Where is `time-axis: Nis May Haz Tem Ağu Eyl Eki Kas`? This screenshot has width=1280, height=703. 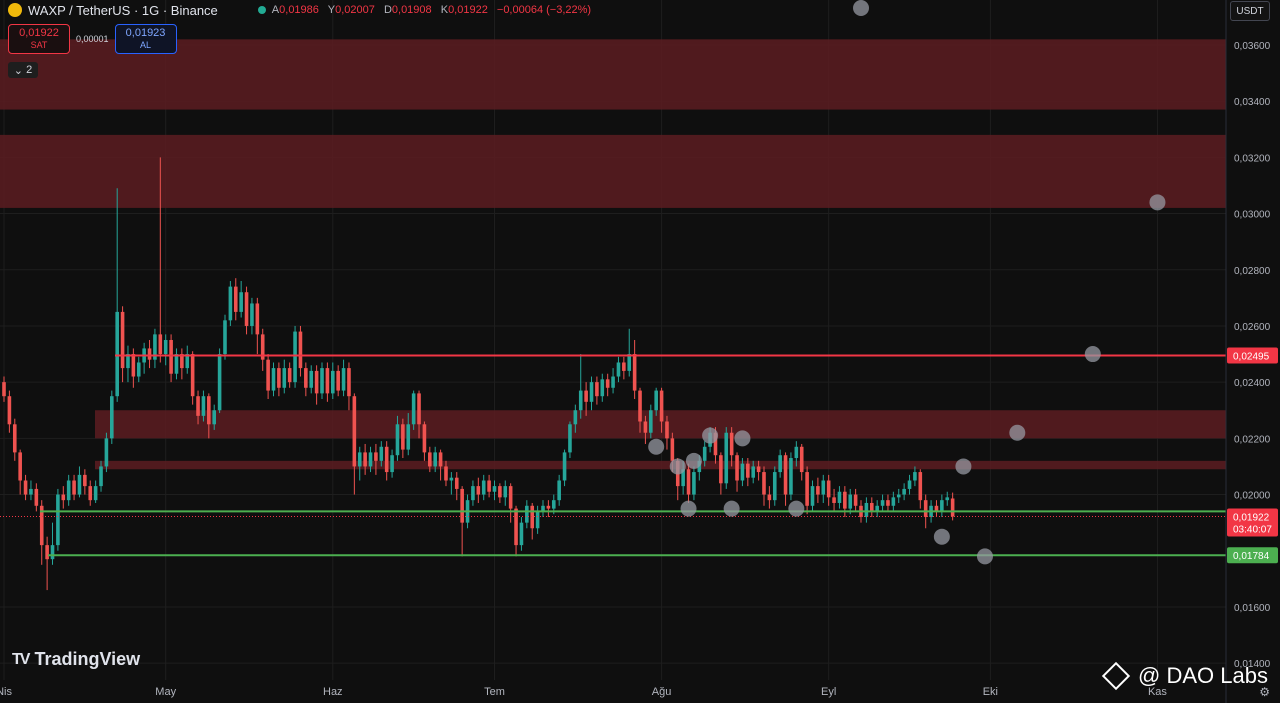 time-axis: Nis May Haz Tem Ağu Eyl Eki Kas is located at coordinates (583, 692).